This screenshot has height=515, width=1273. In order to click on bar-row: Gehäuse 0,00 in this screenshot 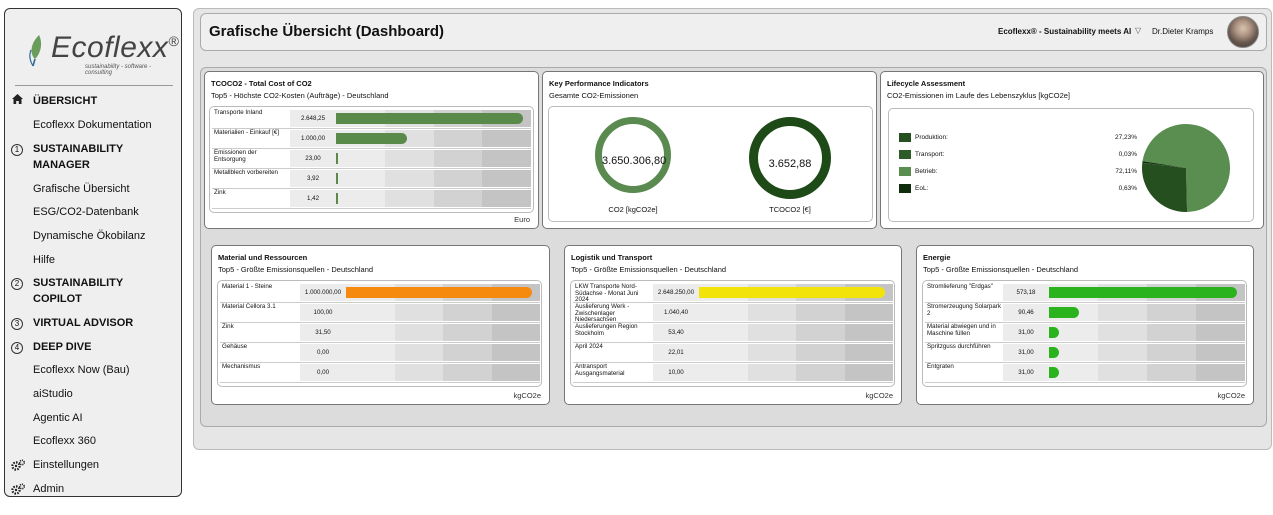, I will do `click(380, 353)`.